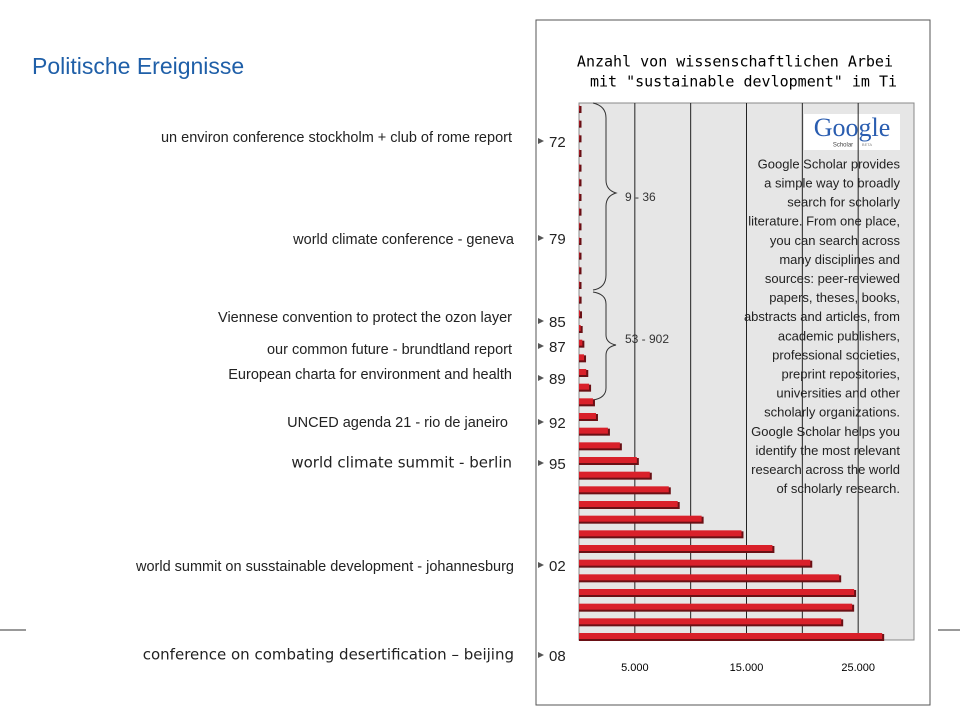 This screenshot has height=725, width=960. I want to click on event-label: UNCED agenda 21 - rio de janeiro, so click(397, 423).